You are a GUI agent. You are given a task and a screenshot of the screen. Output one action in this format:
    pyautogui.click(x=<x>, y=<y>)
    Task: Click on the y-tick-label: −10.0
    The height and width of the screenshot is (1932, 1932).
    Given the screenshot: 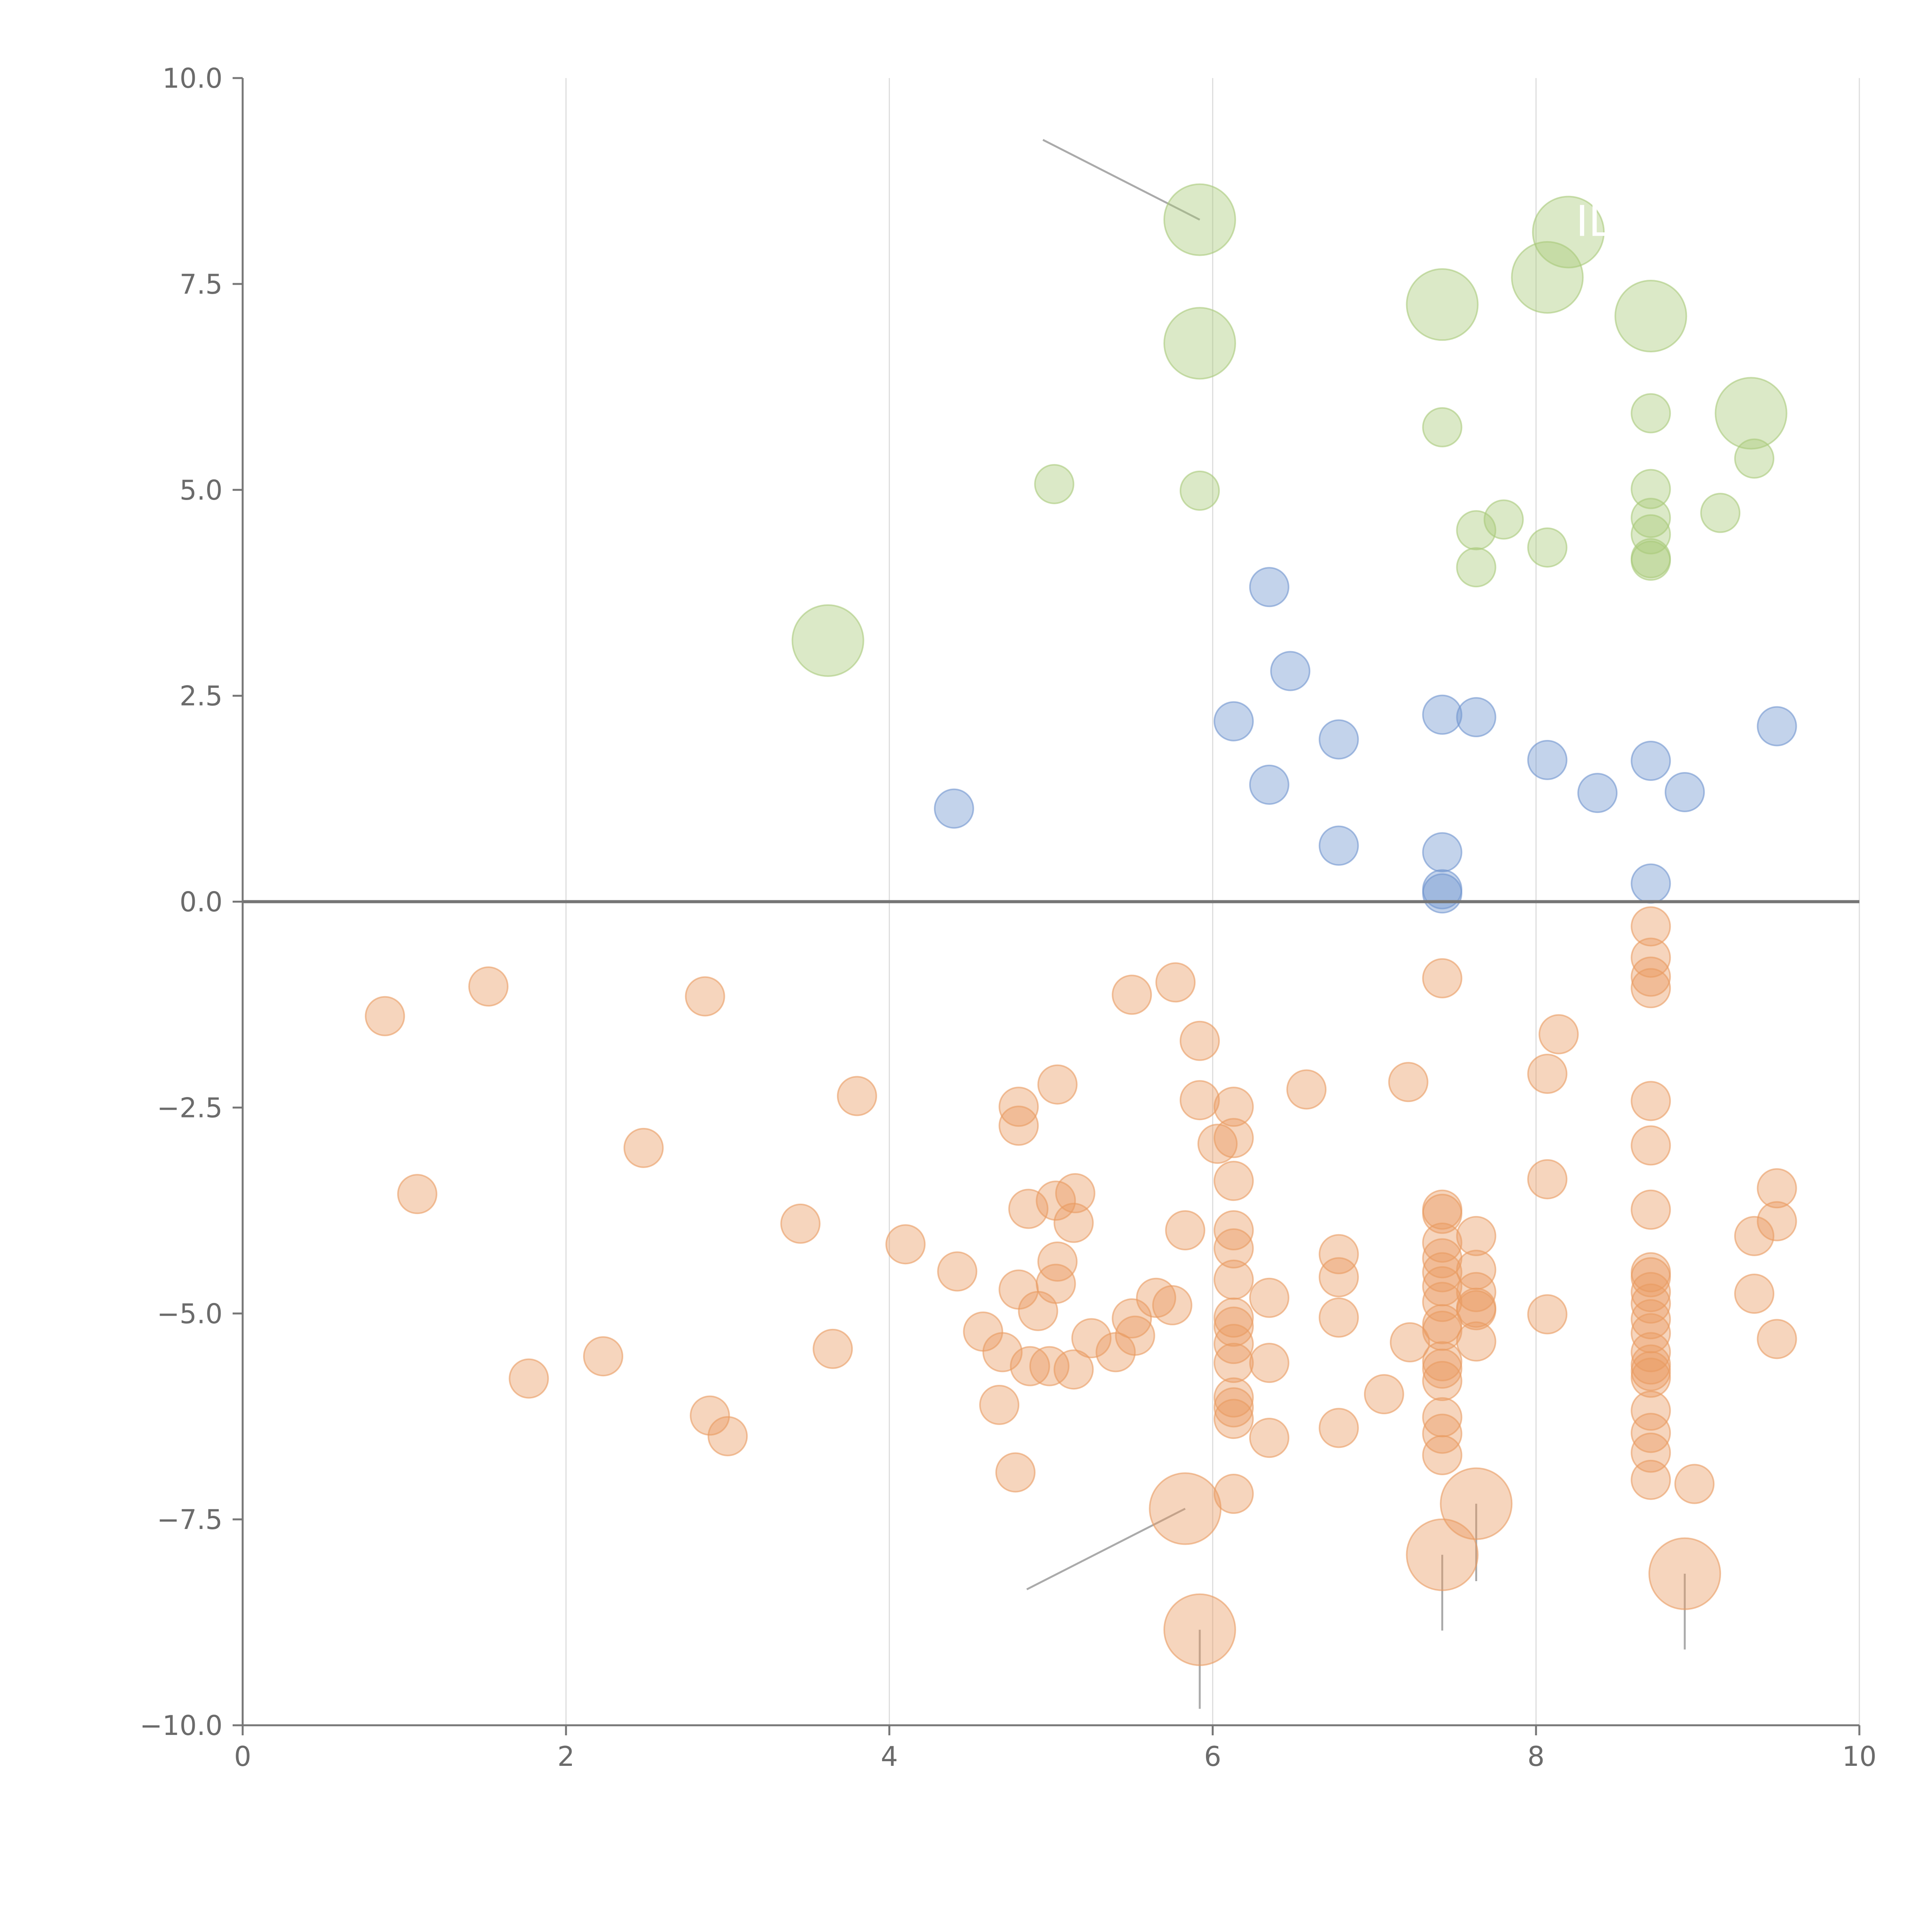 What is the action you would take?
    pyautogui.click(x=181, y=1726)
    